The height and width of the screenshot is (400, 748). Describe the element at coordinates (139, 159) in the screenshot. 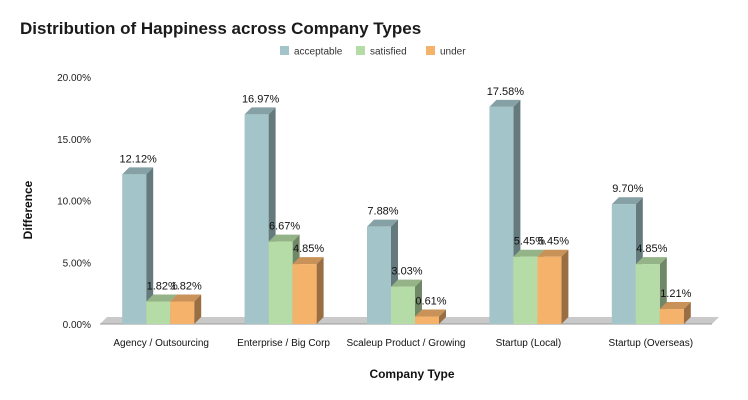

I see `data-label: 12.12%` at that location.